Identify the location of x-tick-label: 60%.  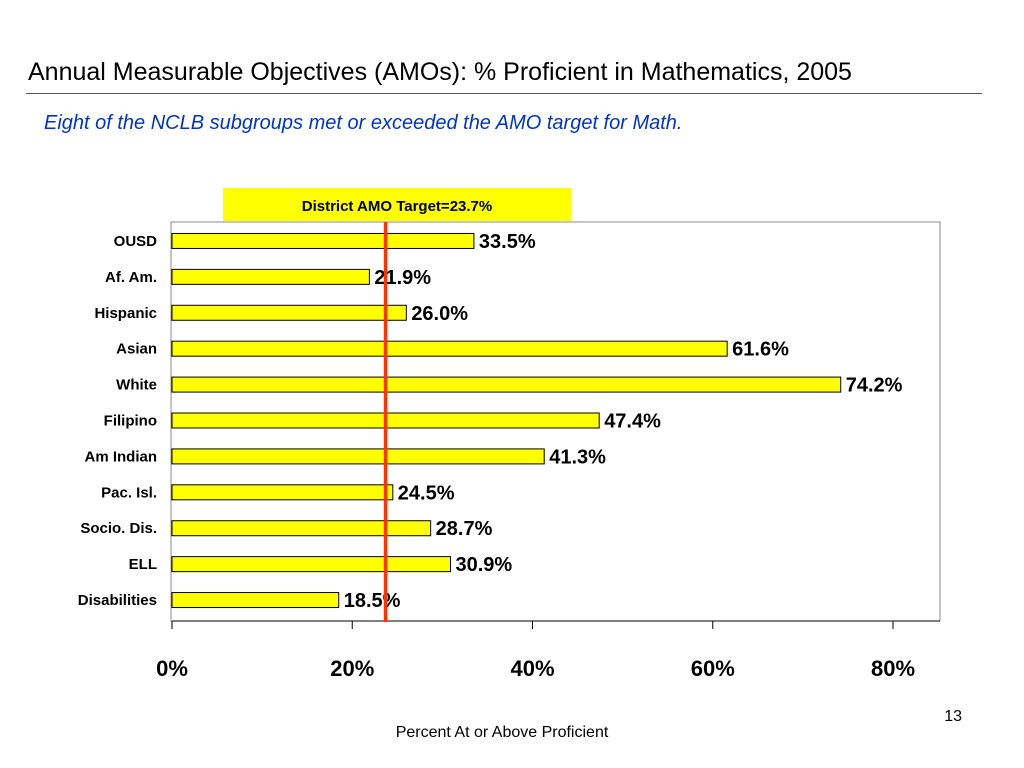
(713, 668).